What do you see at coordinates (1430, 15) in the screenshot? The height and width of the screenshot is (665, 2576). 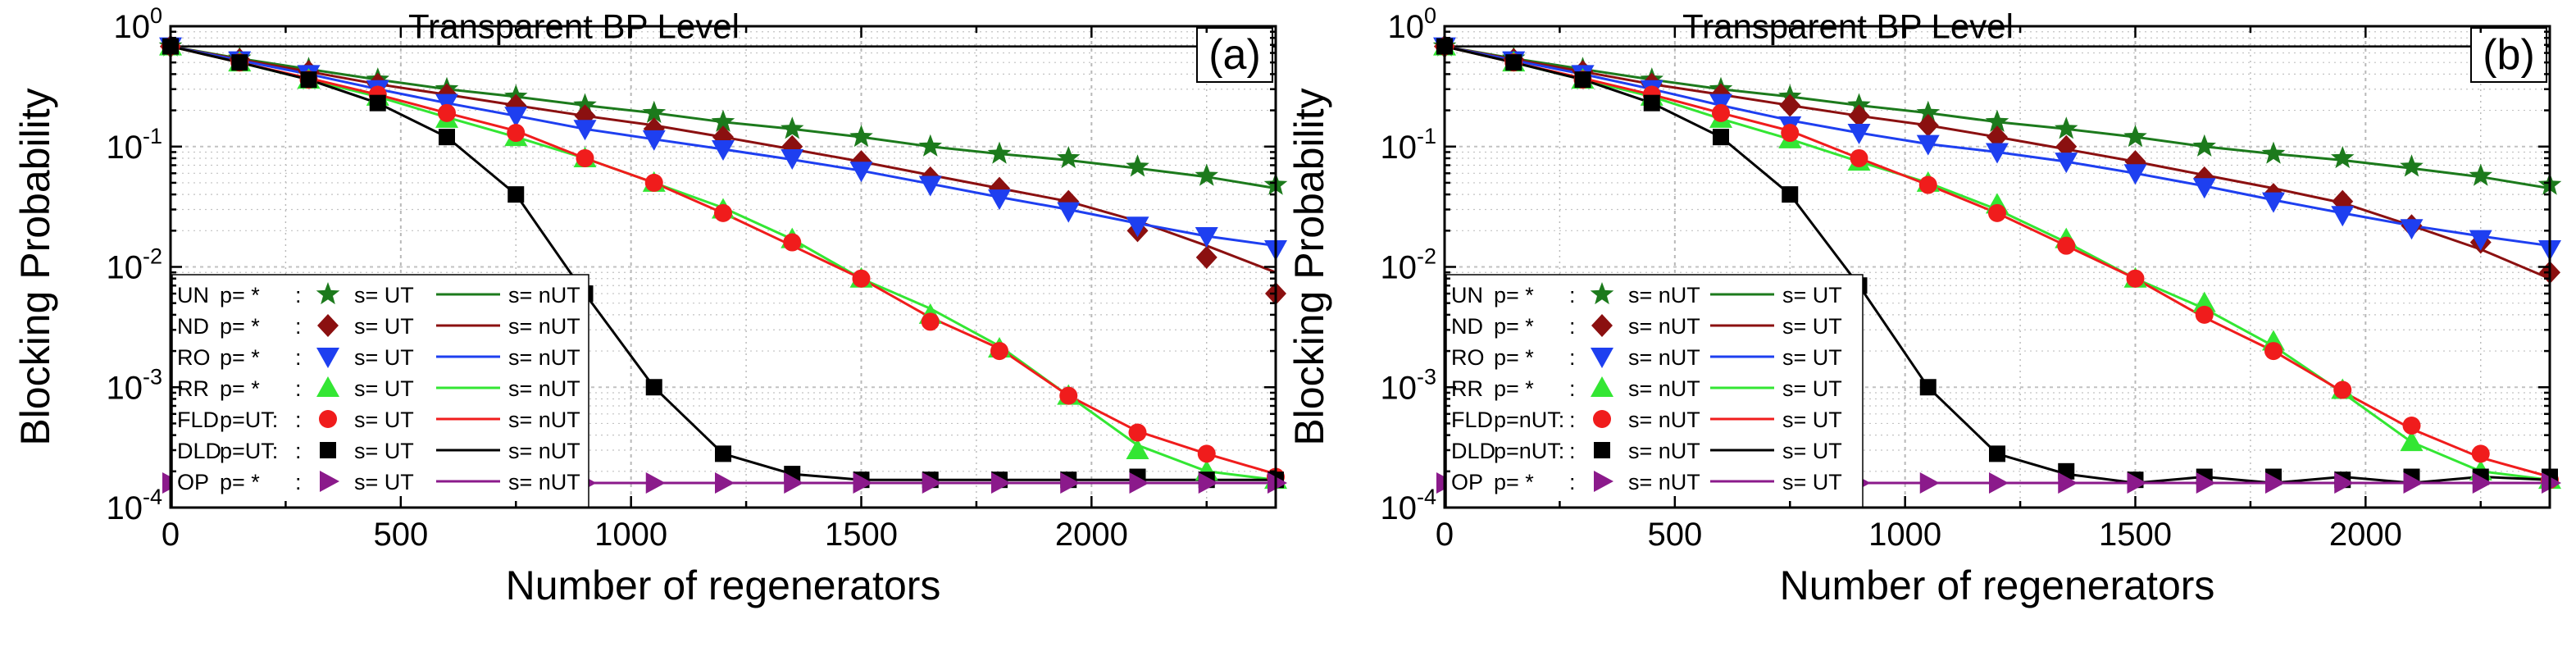 I see `y-tick-label-exponent: 0` at bounding box center [1430, 15].